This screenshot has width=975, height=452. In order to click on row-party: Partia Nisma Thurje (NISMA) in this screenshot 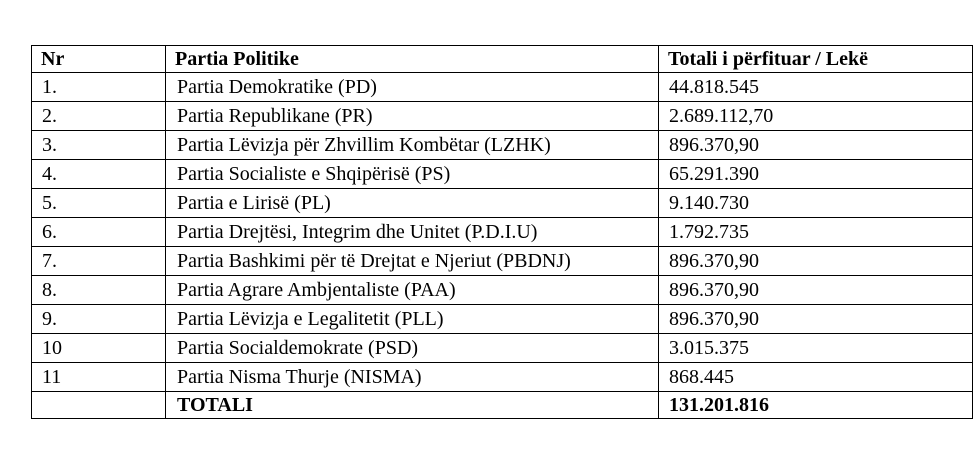, I will do `click(412, 377)`.